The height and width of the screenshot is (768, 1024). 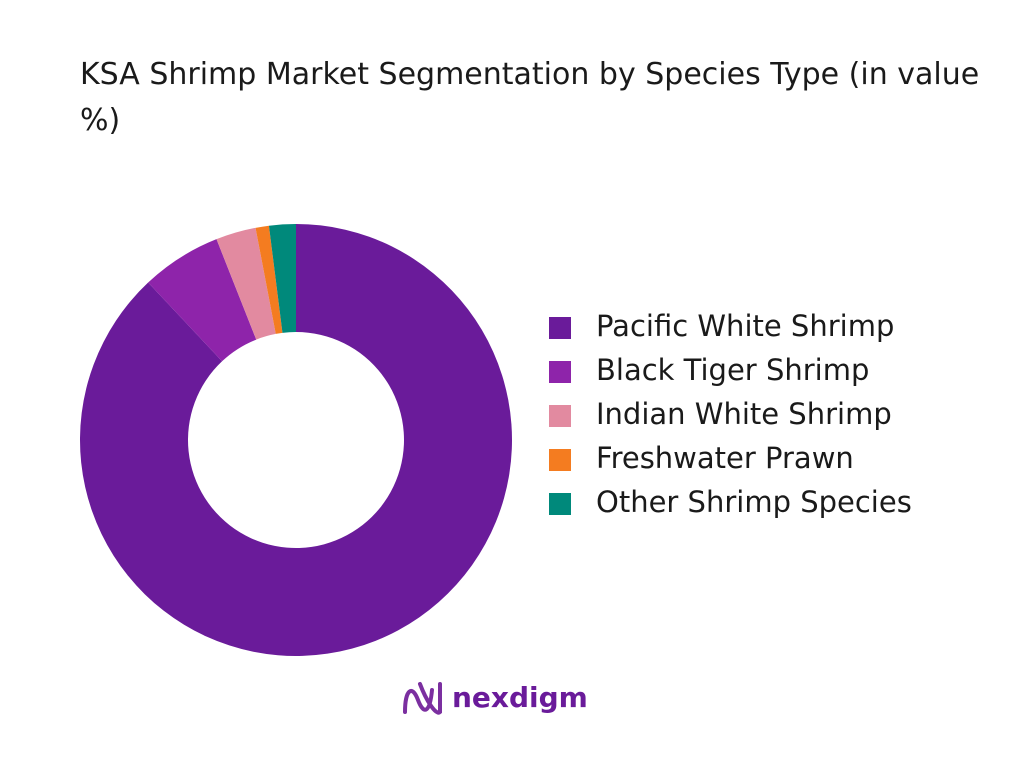 What do you see at coordinates (745, 326) in the screenshot?
I see `legend-label: Pacific White Shrimp` at bounding box center [745, 326].